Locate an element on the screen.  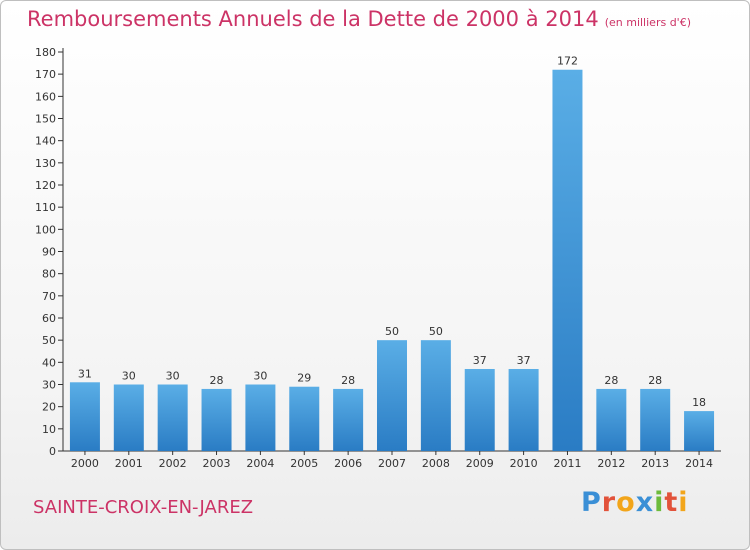
bar-value-label: 31 is located at coordinates (85, 373).